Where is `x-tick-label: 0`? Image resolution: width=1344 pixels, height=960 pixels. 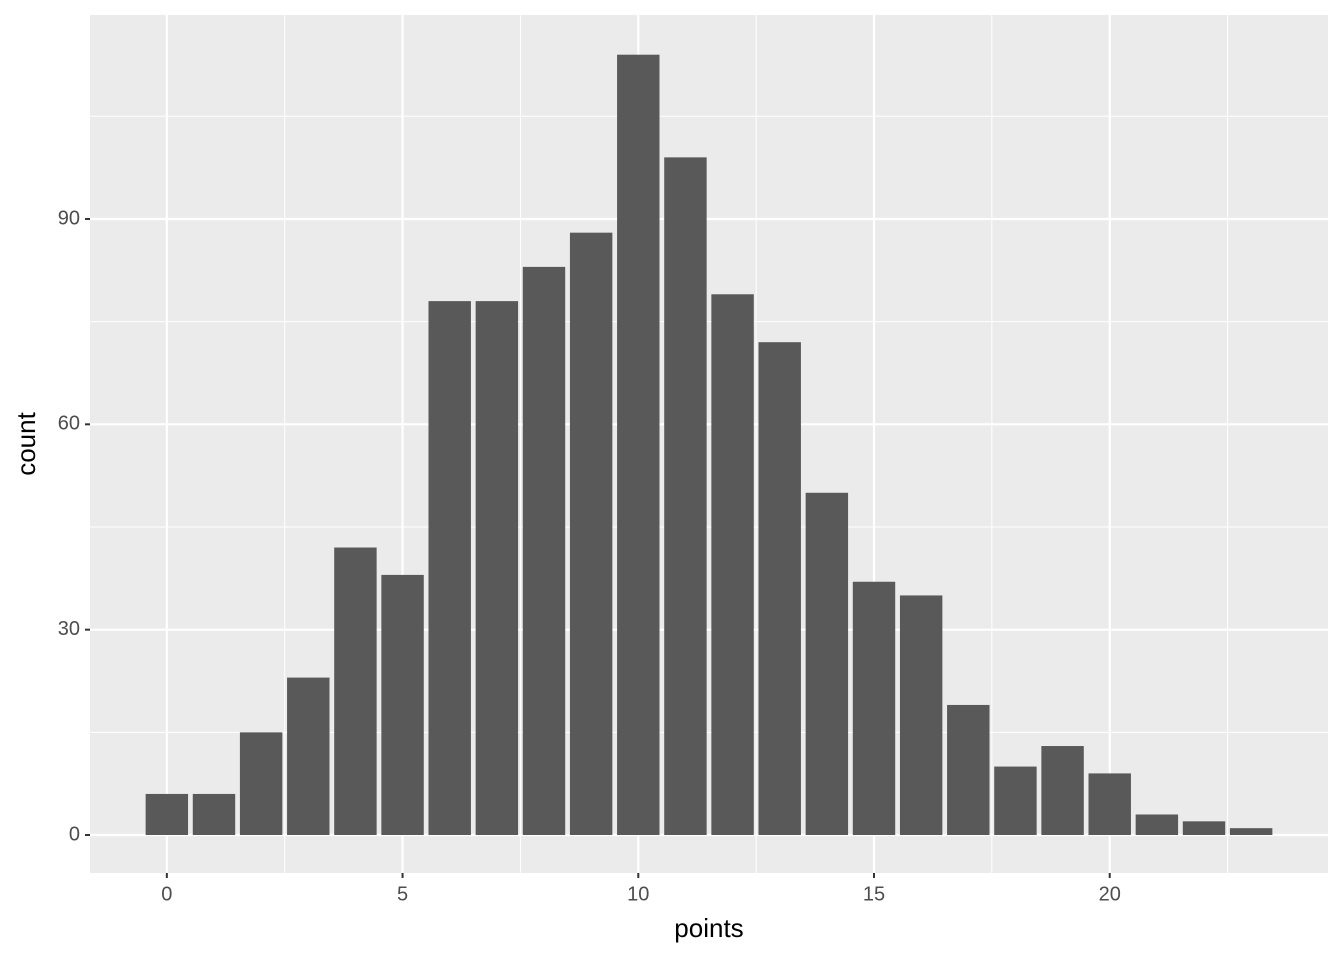
x-tick-label: 0 is located at coordinates (166, 894).